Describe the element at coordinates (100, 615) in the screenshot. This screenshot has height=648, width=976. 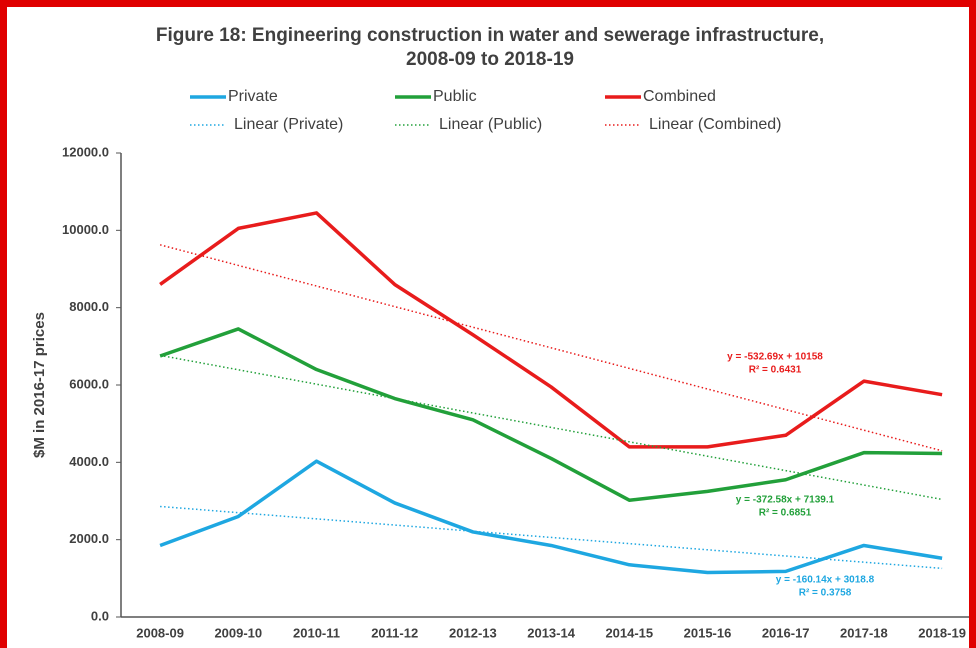
I see `y-tick-label: 0.0` at that location.